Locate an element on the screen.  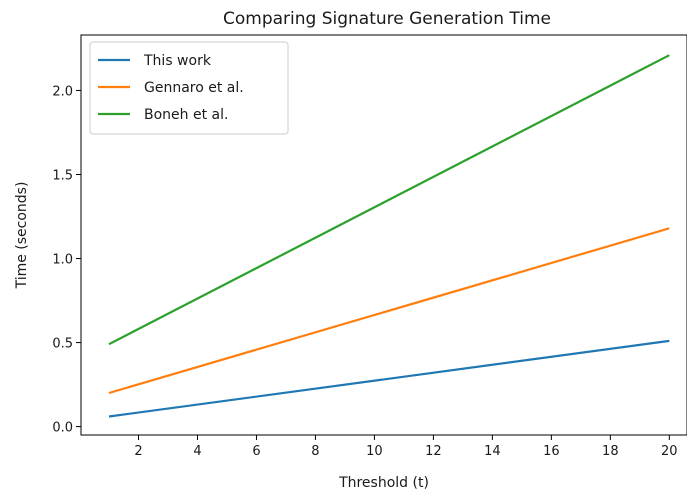
legend-box is located at coordinates (189, 88).